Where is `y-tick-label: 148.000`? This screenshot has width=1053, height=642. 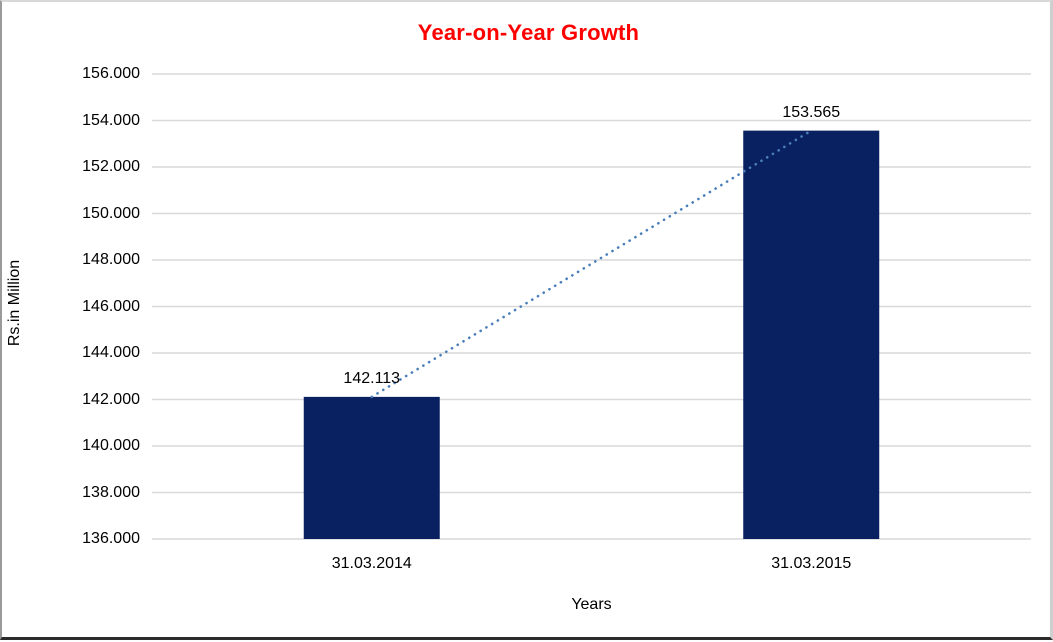
y-tick-label: 148.000 is located at coordinates (111, 259).